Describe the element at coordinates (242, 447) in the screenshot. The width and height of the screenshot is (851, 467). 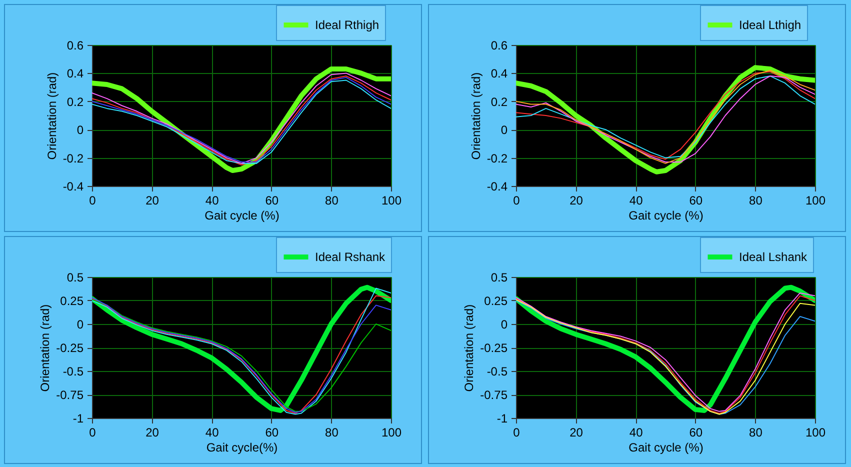
I see `x-axis-title: Gait cycle(%)` at that location.